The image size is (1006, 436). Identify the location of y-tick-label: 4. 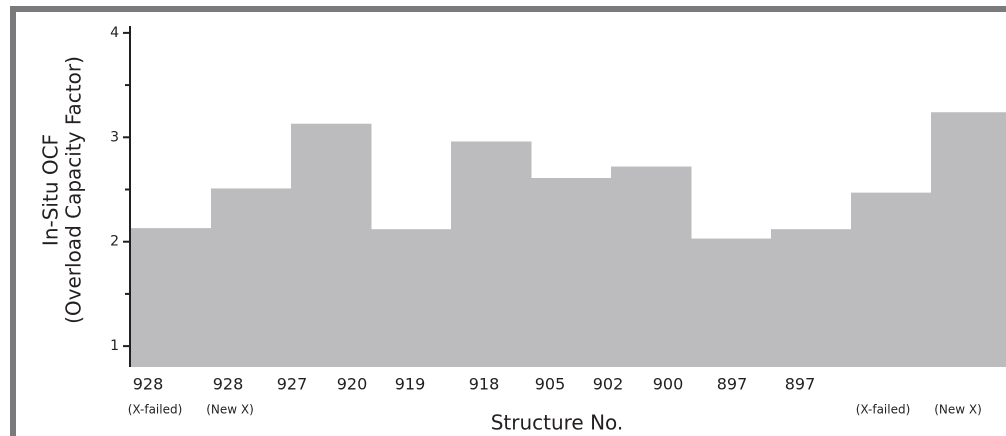
(114, 33).